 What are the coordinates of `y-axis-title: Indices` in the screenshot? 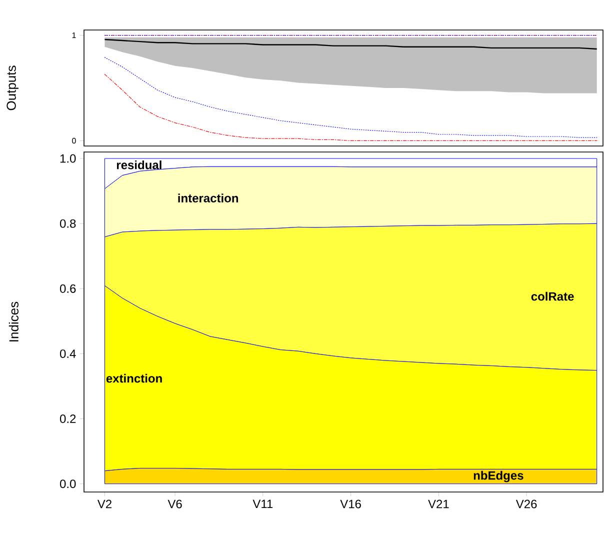 It's located at (13, 322).